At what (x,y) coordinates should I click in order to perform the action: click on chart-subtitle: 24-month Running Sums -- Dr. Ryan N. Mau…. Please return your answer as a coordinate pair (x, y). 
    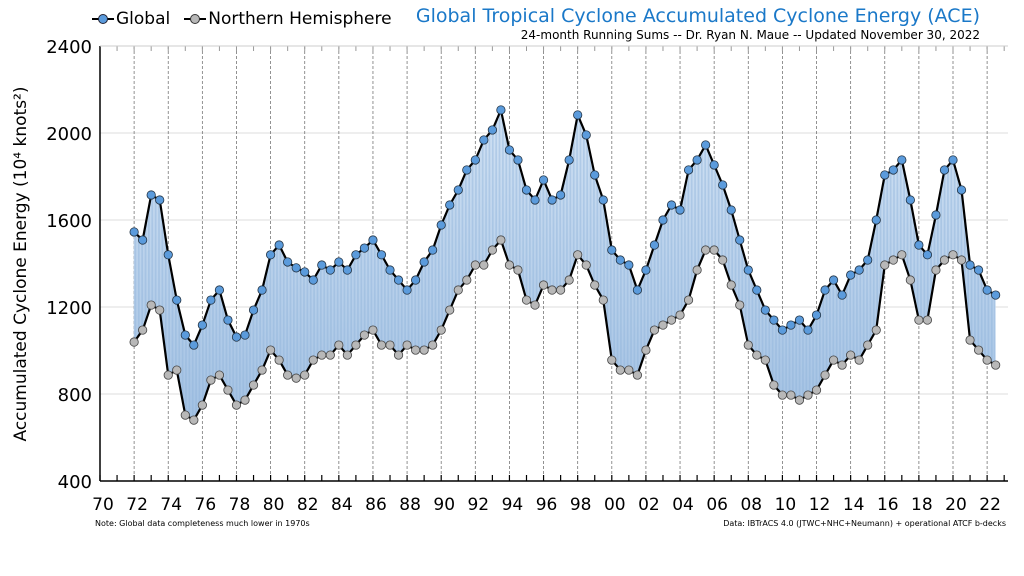
    Looking at the image, I should click on (750, 35).